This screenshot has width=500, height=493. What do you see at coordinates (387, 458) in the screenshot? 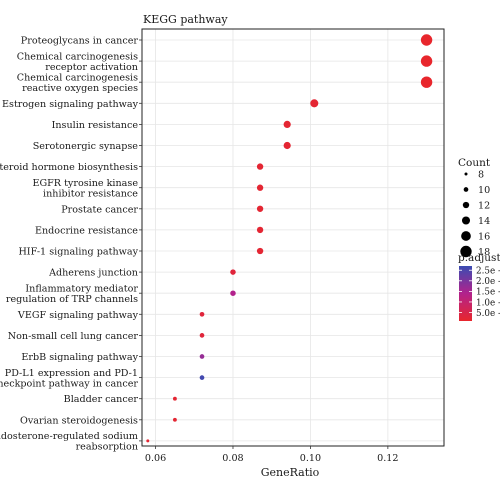
I see `x-tick-label: 0.12` at bounding box center [387, 458].